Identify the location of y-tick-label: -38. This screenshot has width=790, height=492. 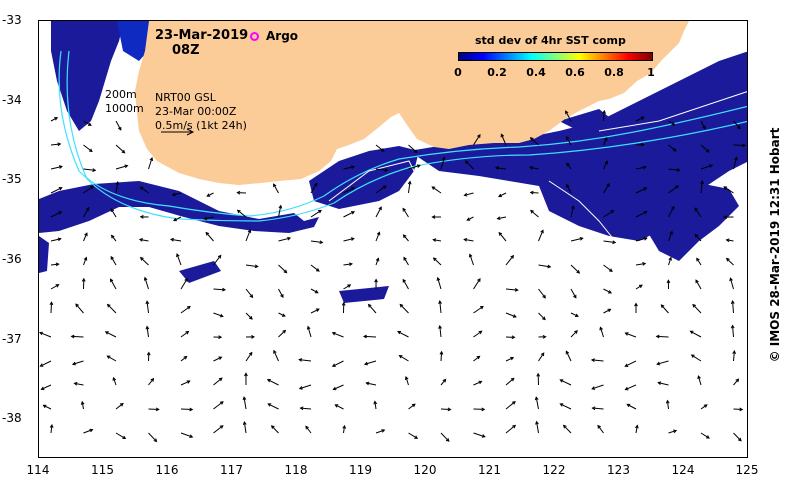
(12, 418).